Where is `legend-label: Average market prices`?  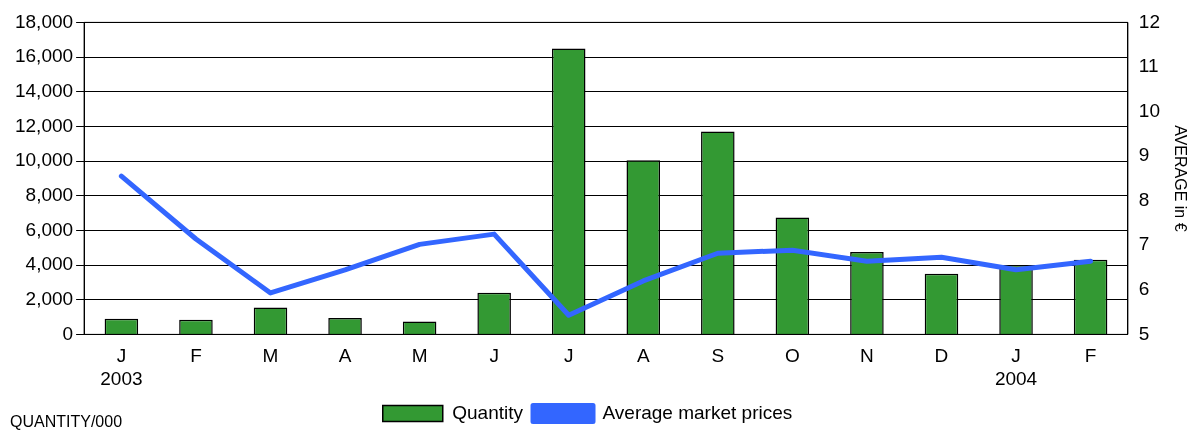
legend-label: Average market prices is located at coordinates (697, 412).